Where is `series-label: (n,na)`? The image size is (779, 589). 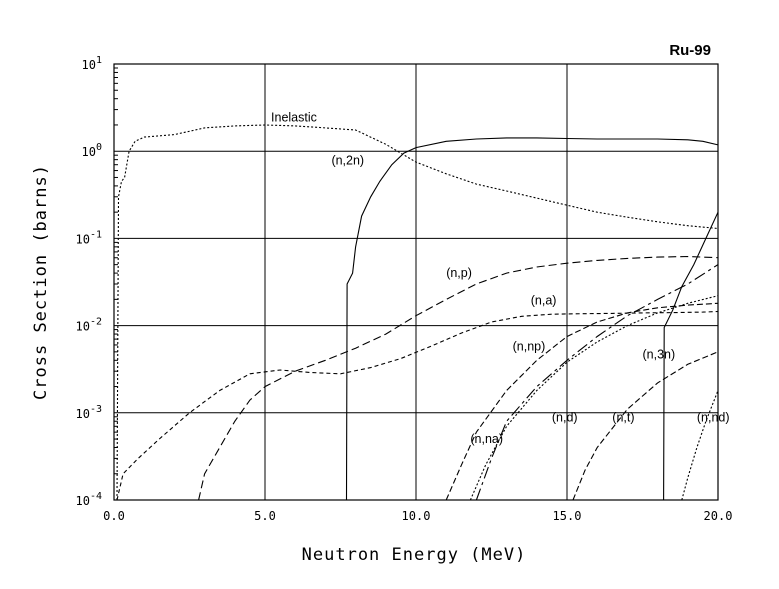
series-label: (n,na) is located at coordinates (486, 439).